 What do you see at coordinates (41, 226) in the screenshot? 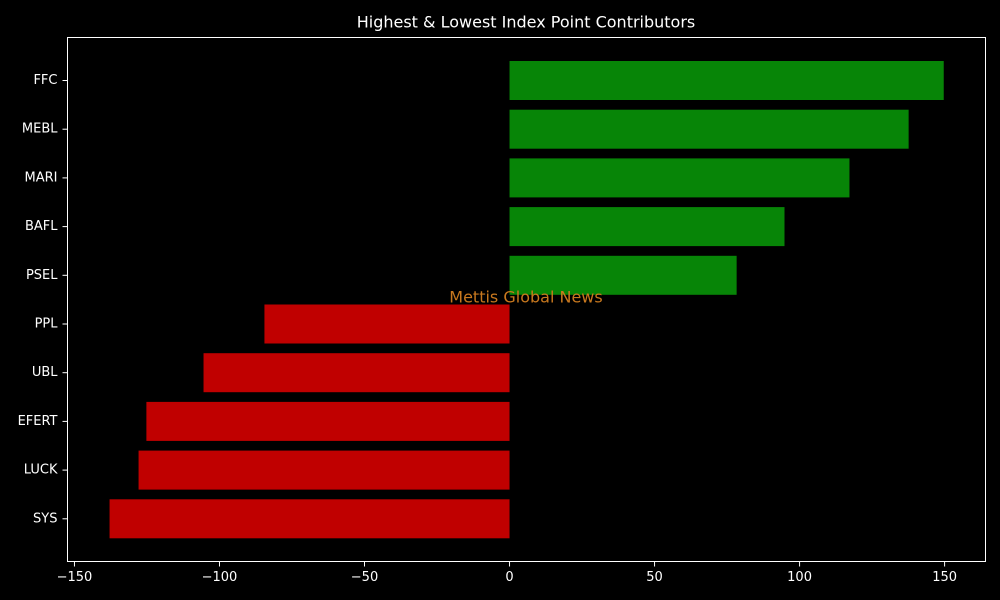
I see `y-tick-label: BAFL` at bounding box center [41, 226].